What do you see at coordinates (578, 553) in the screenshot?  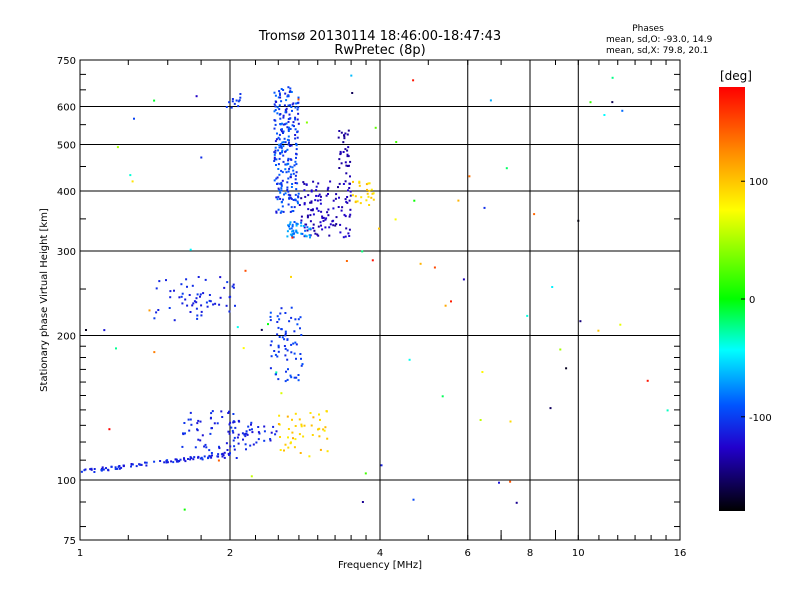 I see `x-tick-label: 10` at bounding box center [578, 553].